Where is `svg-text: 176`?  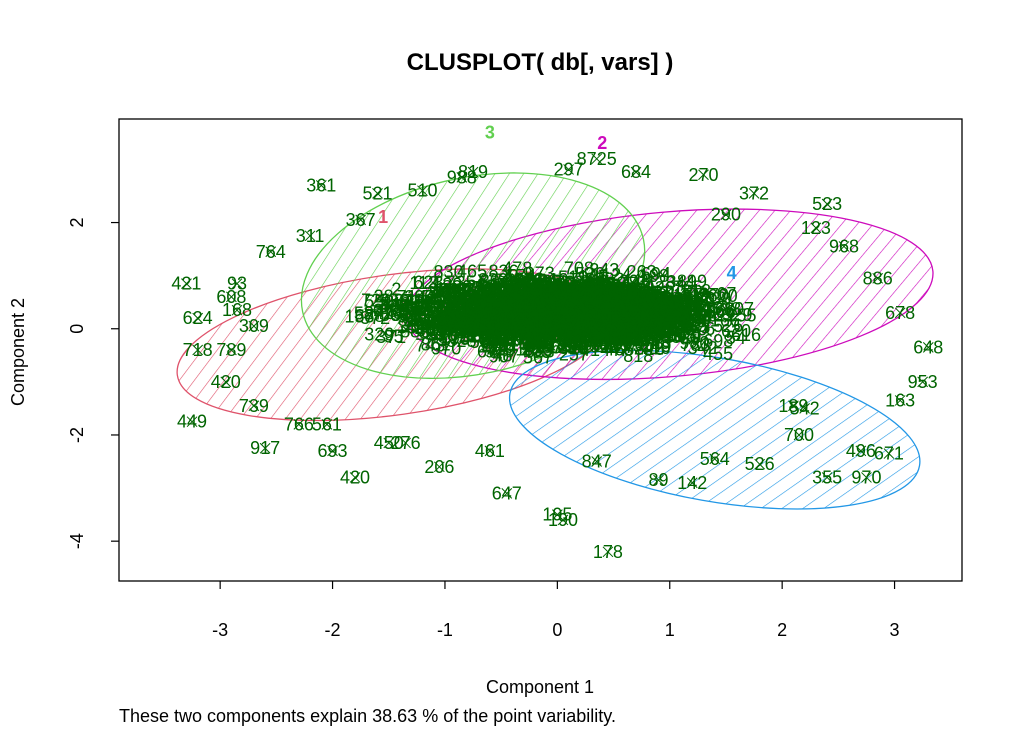 svg-text: 176 is located at coordinates (586, 337).